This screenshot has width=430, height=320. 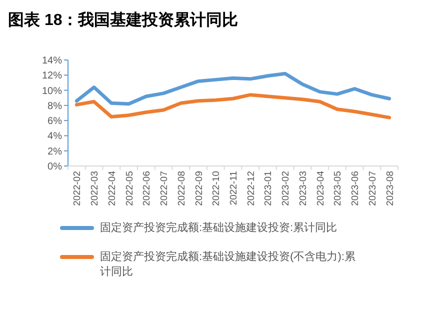 I want to click on x-tick-label: 2022-07, so click(x=164, y=188).